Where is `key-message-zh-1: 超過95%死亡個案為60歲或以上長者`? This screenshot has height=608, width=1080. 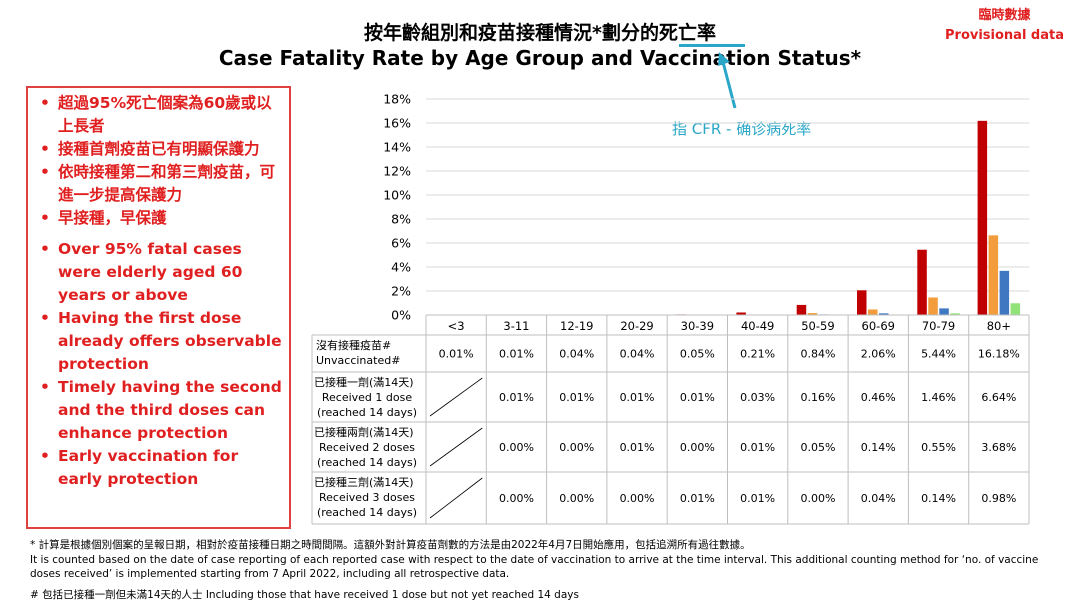
key-message-zh-1: 超過95%死亡個案為60歲或以上長者 is located at coordinates (161, 115).